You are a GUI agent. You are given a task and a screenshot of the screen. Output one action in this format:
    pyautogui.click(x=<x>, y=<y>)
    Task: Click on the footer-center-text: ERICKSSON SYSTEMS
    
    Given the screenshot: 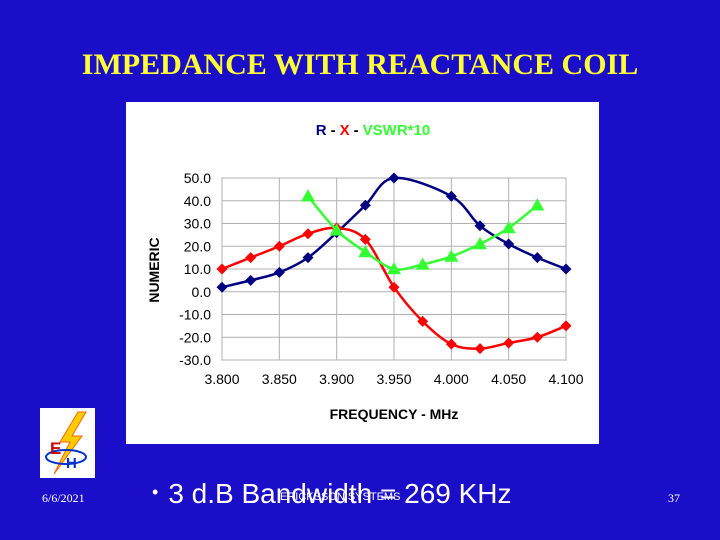 What is the action you would take?
    pyautogui.click(x=340, y=497)
    